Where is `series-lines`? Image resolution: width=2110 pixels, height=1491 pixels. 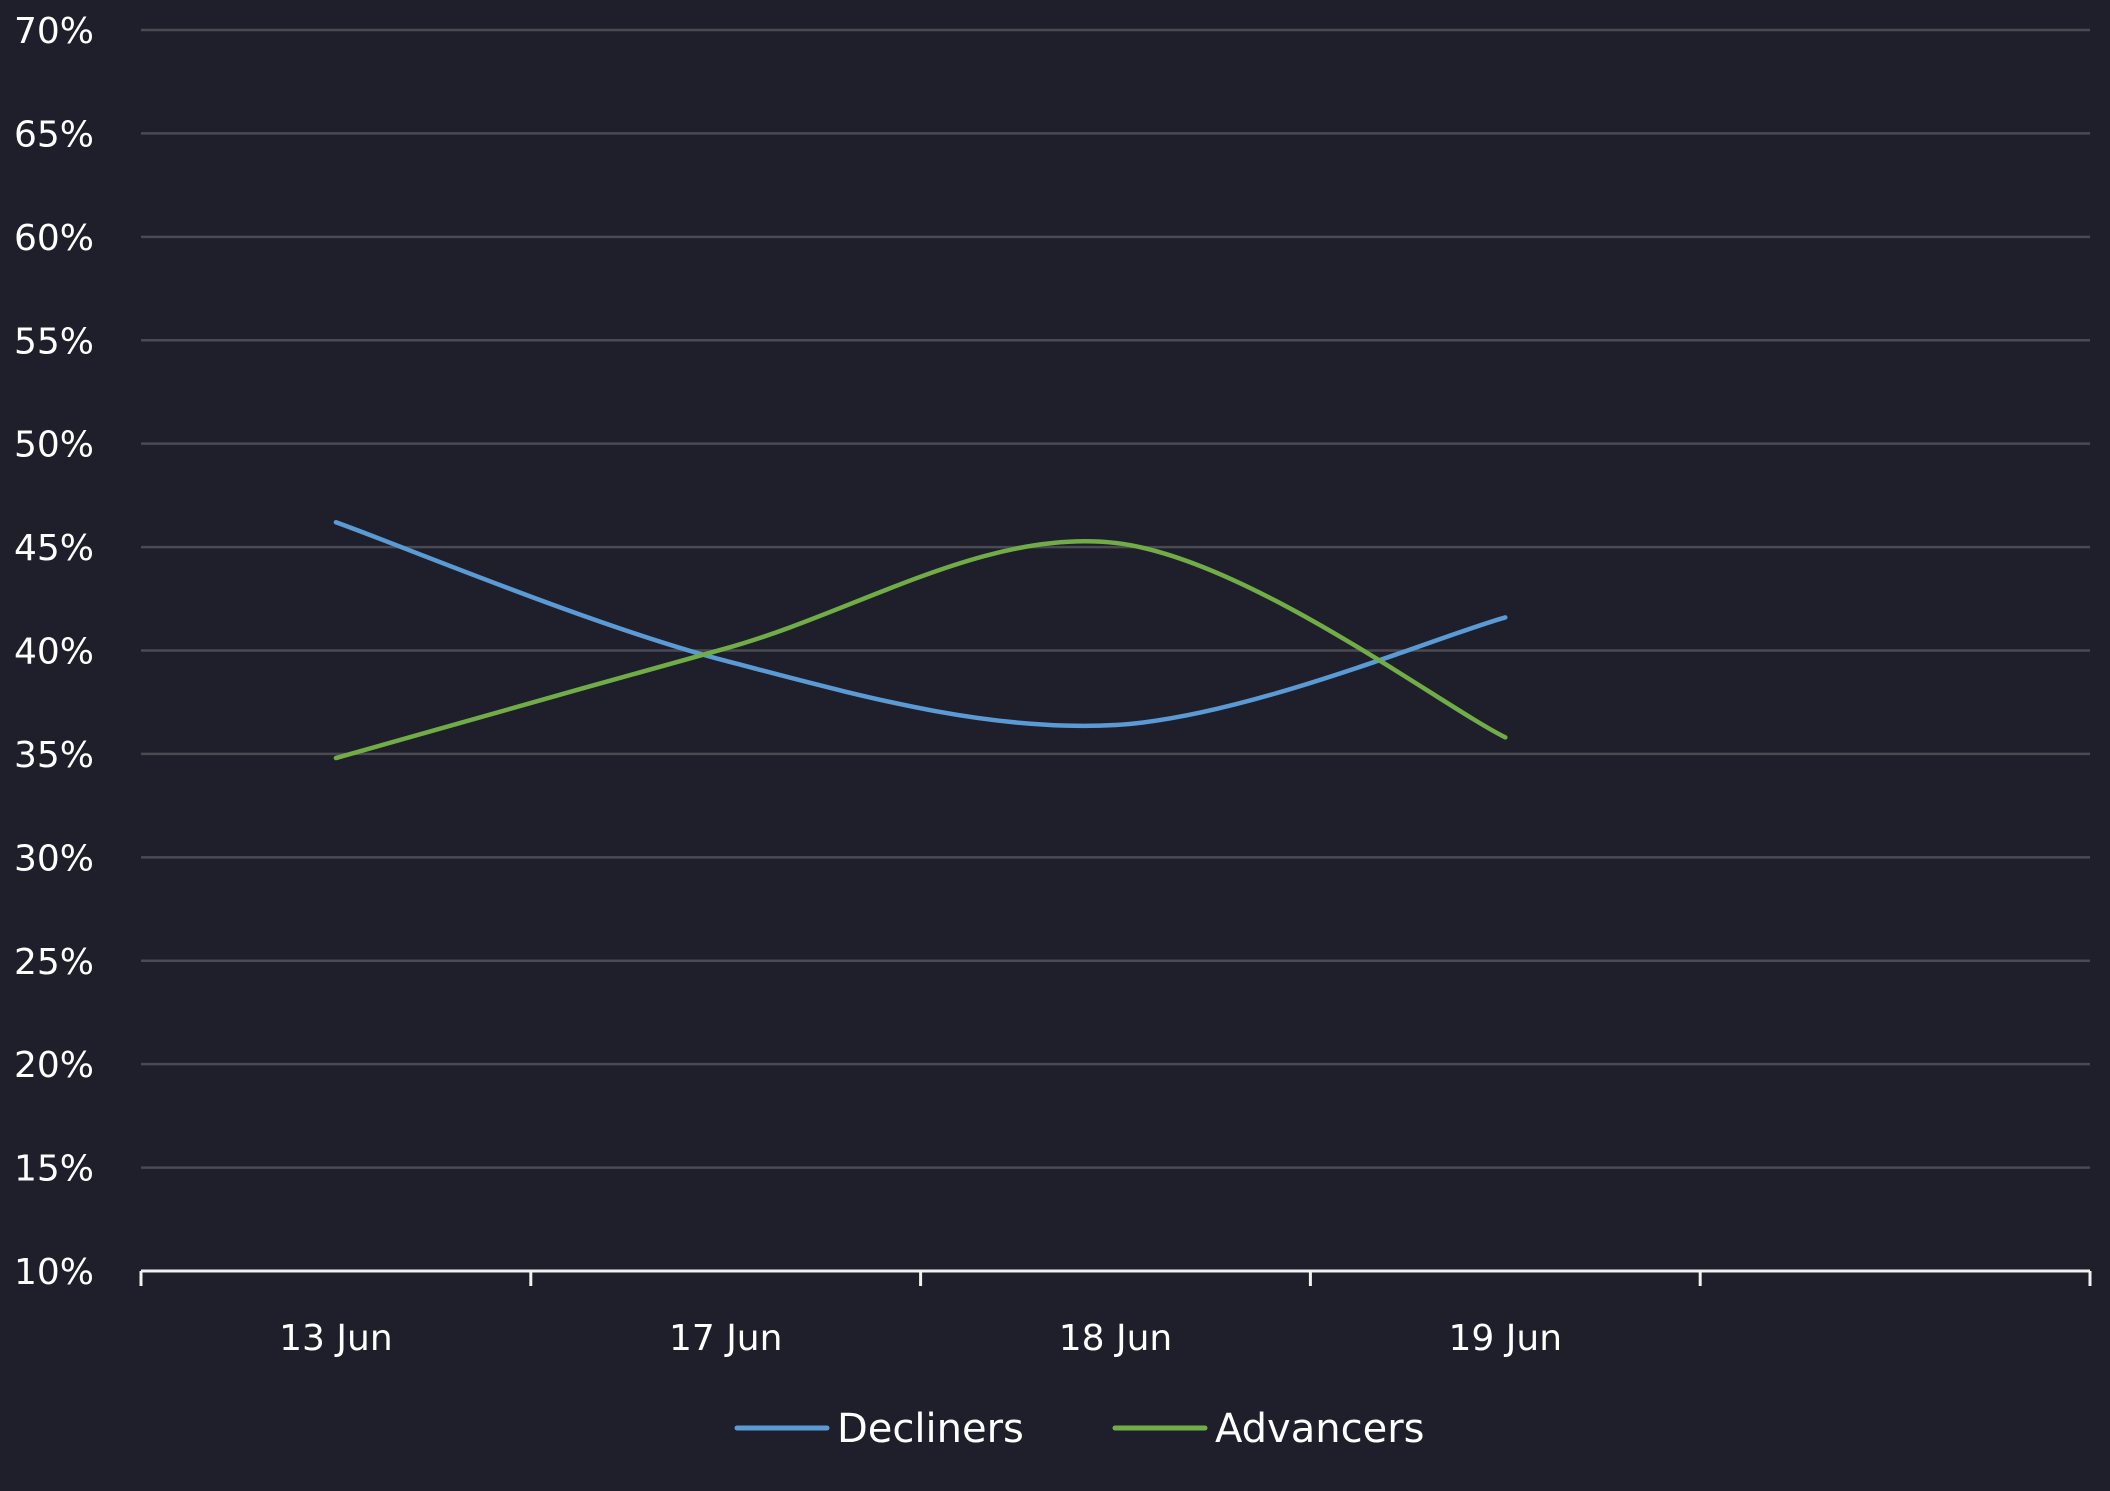
series-lines is located at coordinates (920, 640).